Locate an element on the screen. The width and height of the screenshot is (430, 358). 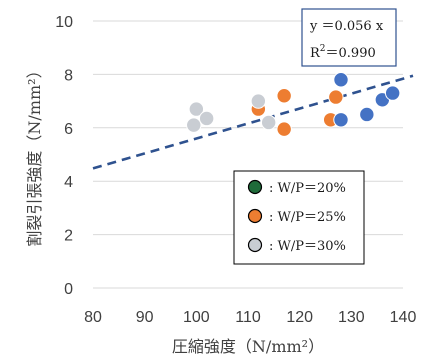
legend-label-1: : W/P＝25% is located at coordinates (307, 217).